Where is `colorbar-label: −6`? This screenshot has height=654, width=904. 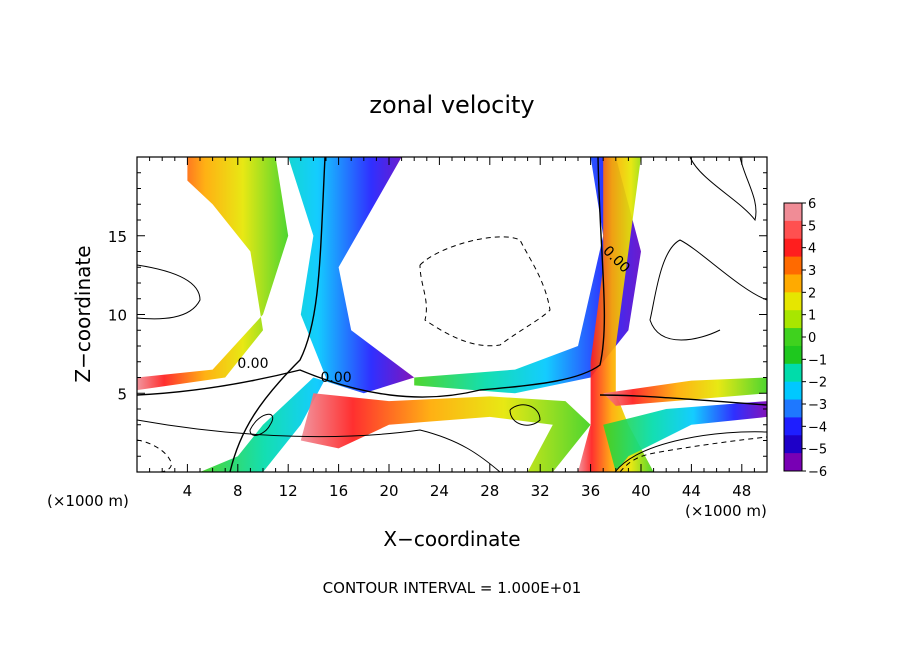 colorbar-label: −6 is located at coordinates (817, 472).